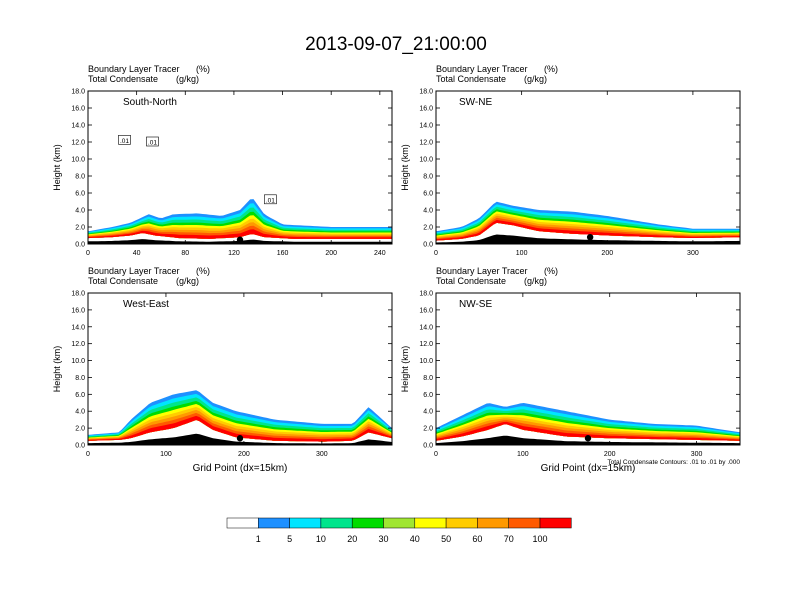  What do you see at coordinates (475, 102) in the screenshot?
I see `panel-label: SW-NE` at bounding box center [475, 102].